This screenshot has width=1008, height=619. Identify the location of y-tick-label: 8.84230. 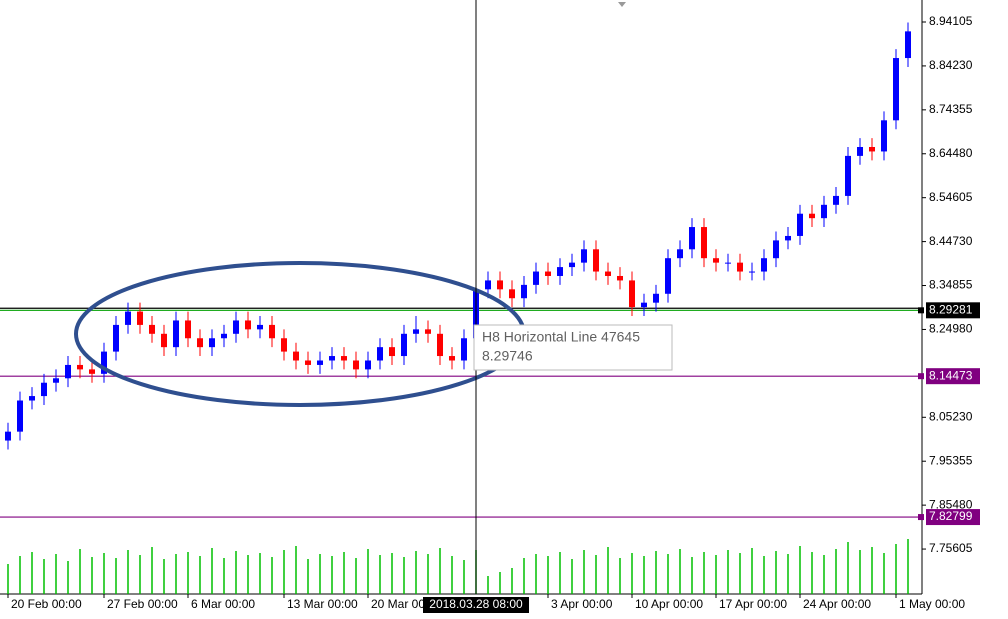
(951, 65).